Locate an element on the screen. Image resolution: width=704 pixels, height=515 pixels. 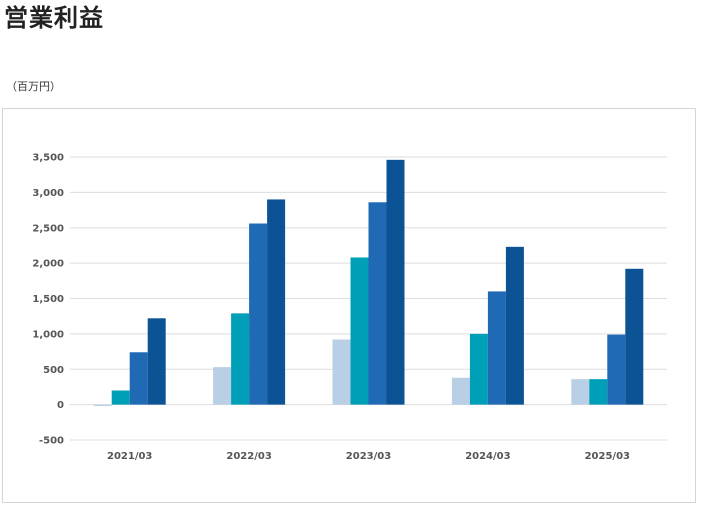
y-tick-label: 3,500 is located at coordinates (48, 158).